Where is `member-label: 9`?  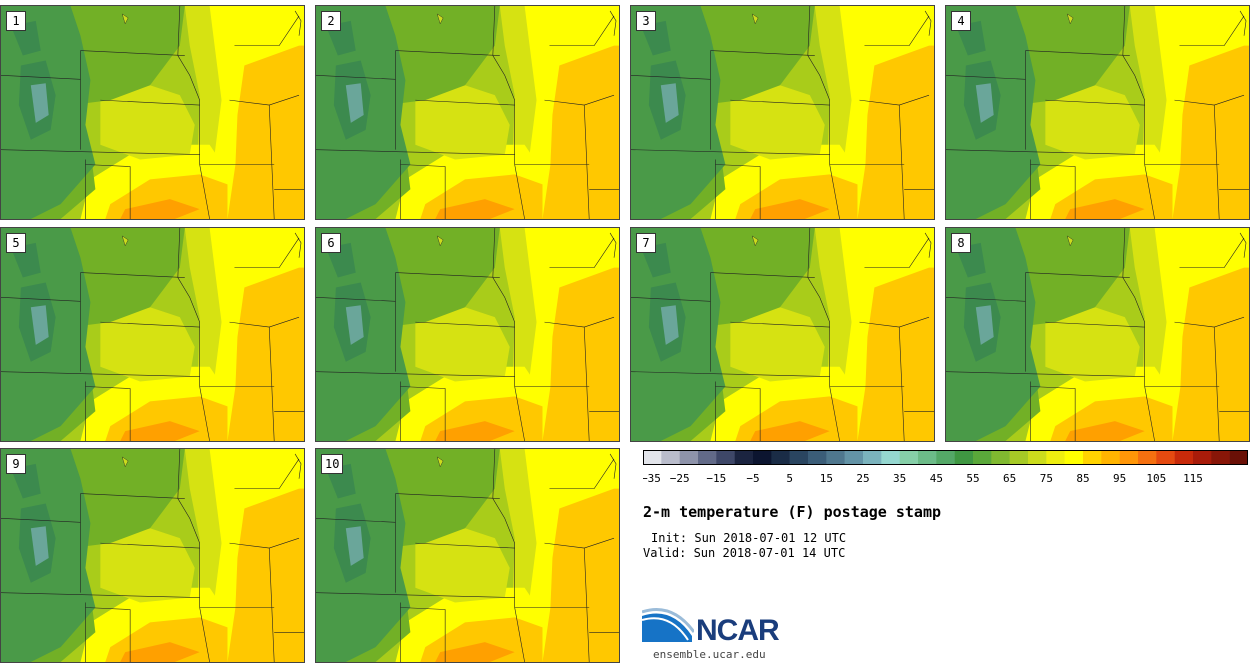 member-label: 9 is located at coordinates (16, 464).